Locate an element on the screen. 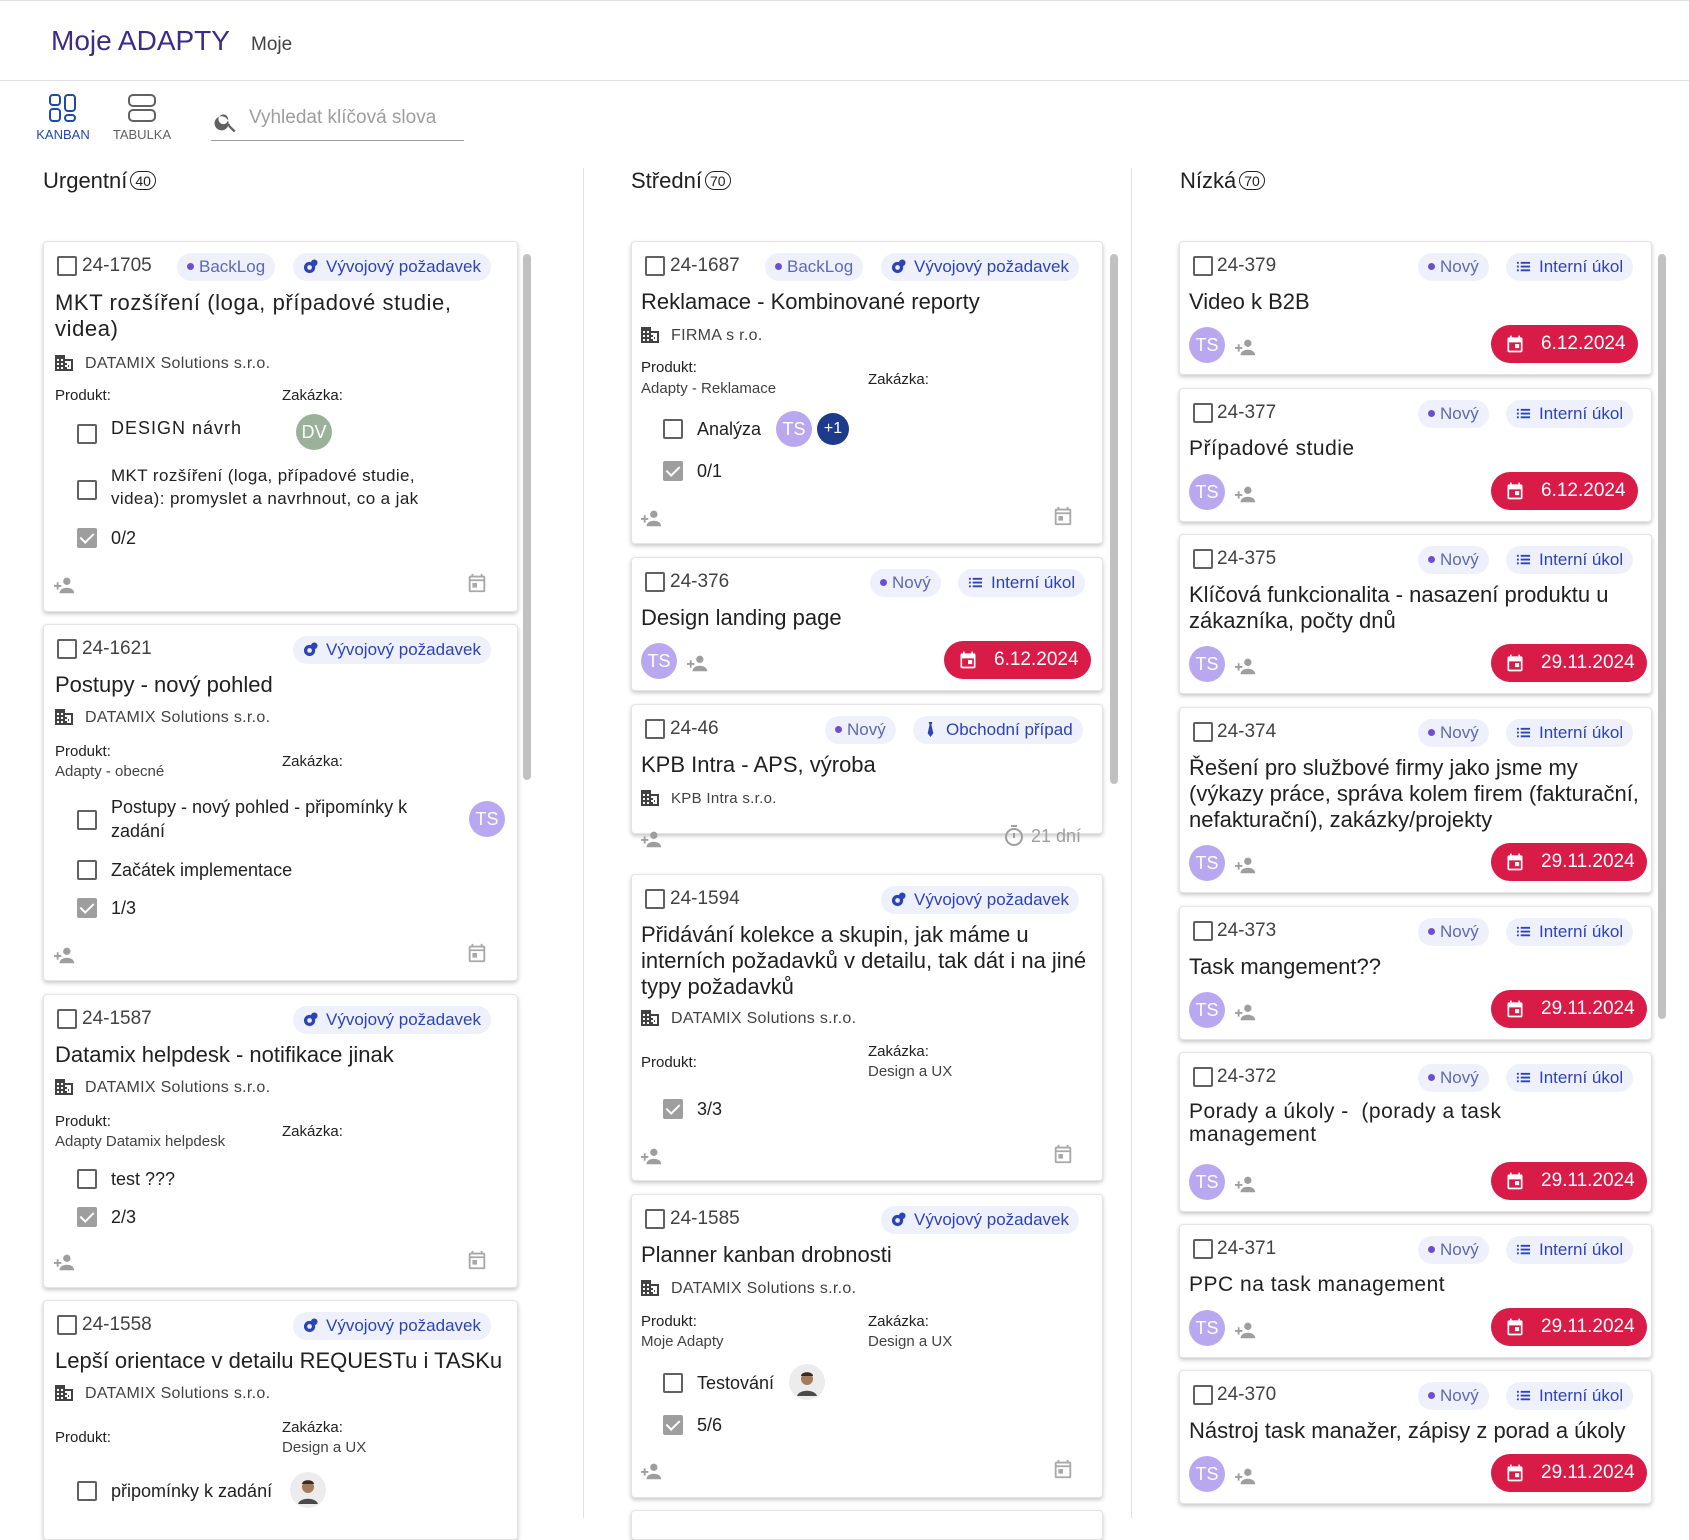  card-title: PPC na task management is located at coordinates (1317, 1284).